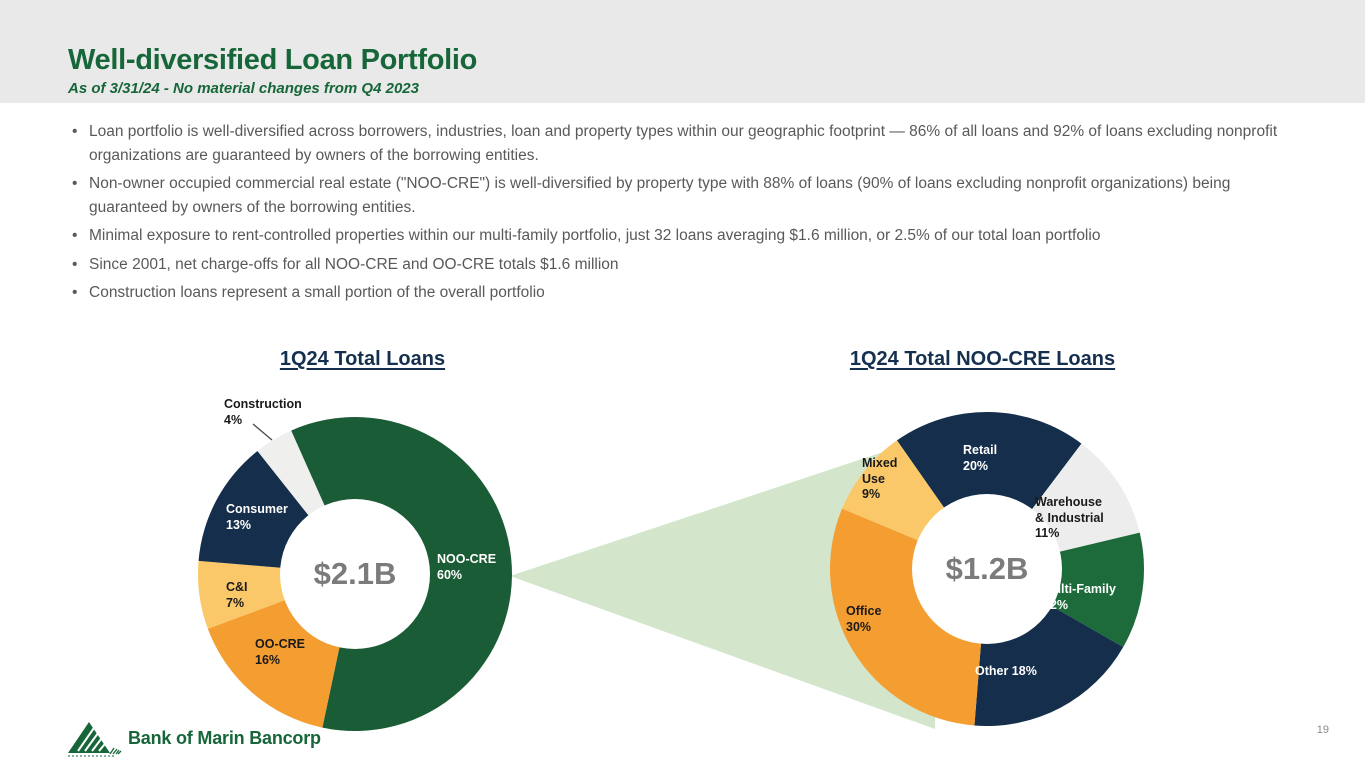 The width and height of the screenshot is (1365, 768). I want to click on slice-label-other: Other 18%, so click(1006, 671).